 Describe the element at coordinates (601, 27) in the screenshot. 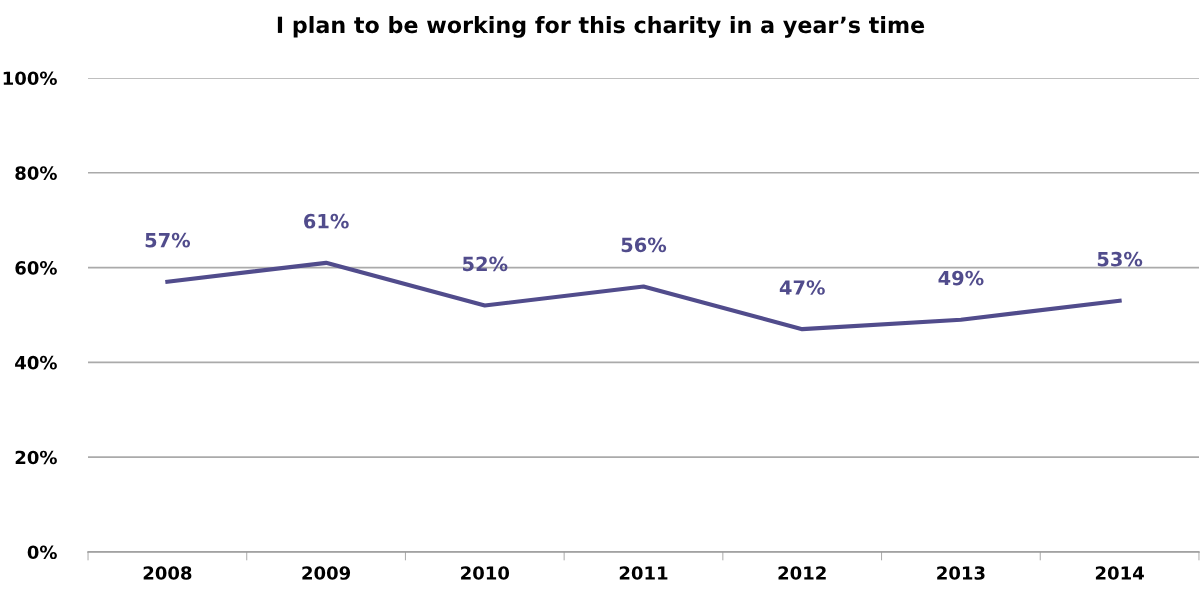

I see `chart-title: I plan to be working for this charity in a year’s time` at that location.